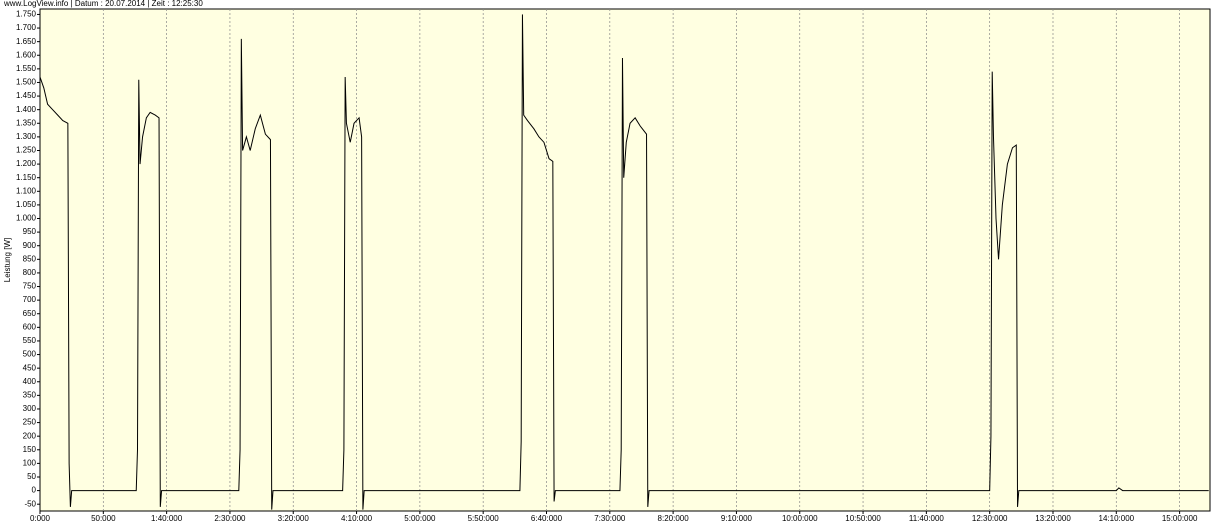 The image size is (1213, 524). I want to click on x-tick-label: 9:10:000, so click(737, 518).